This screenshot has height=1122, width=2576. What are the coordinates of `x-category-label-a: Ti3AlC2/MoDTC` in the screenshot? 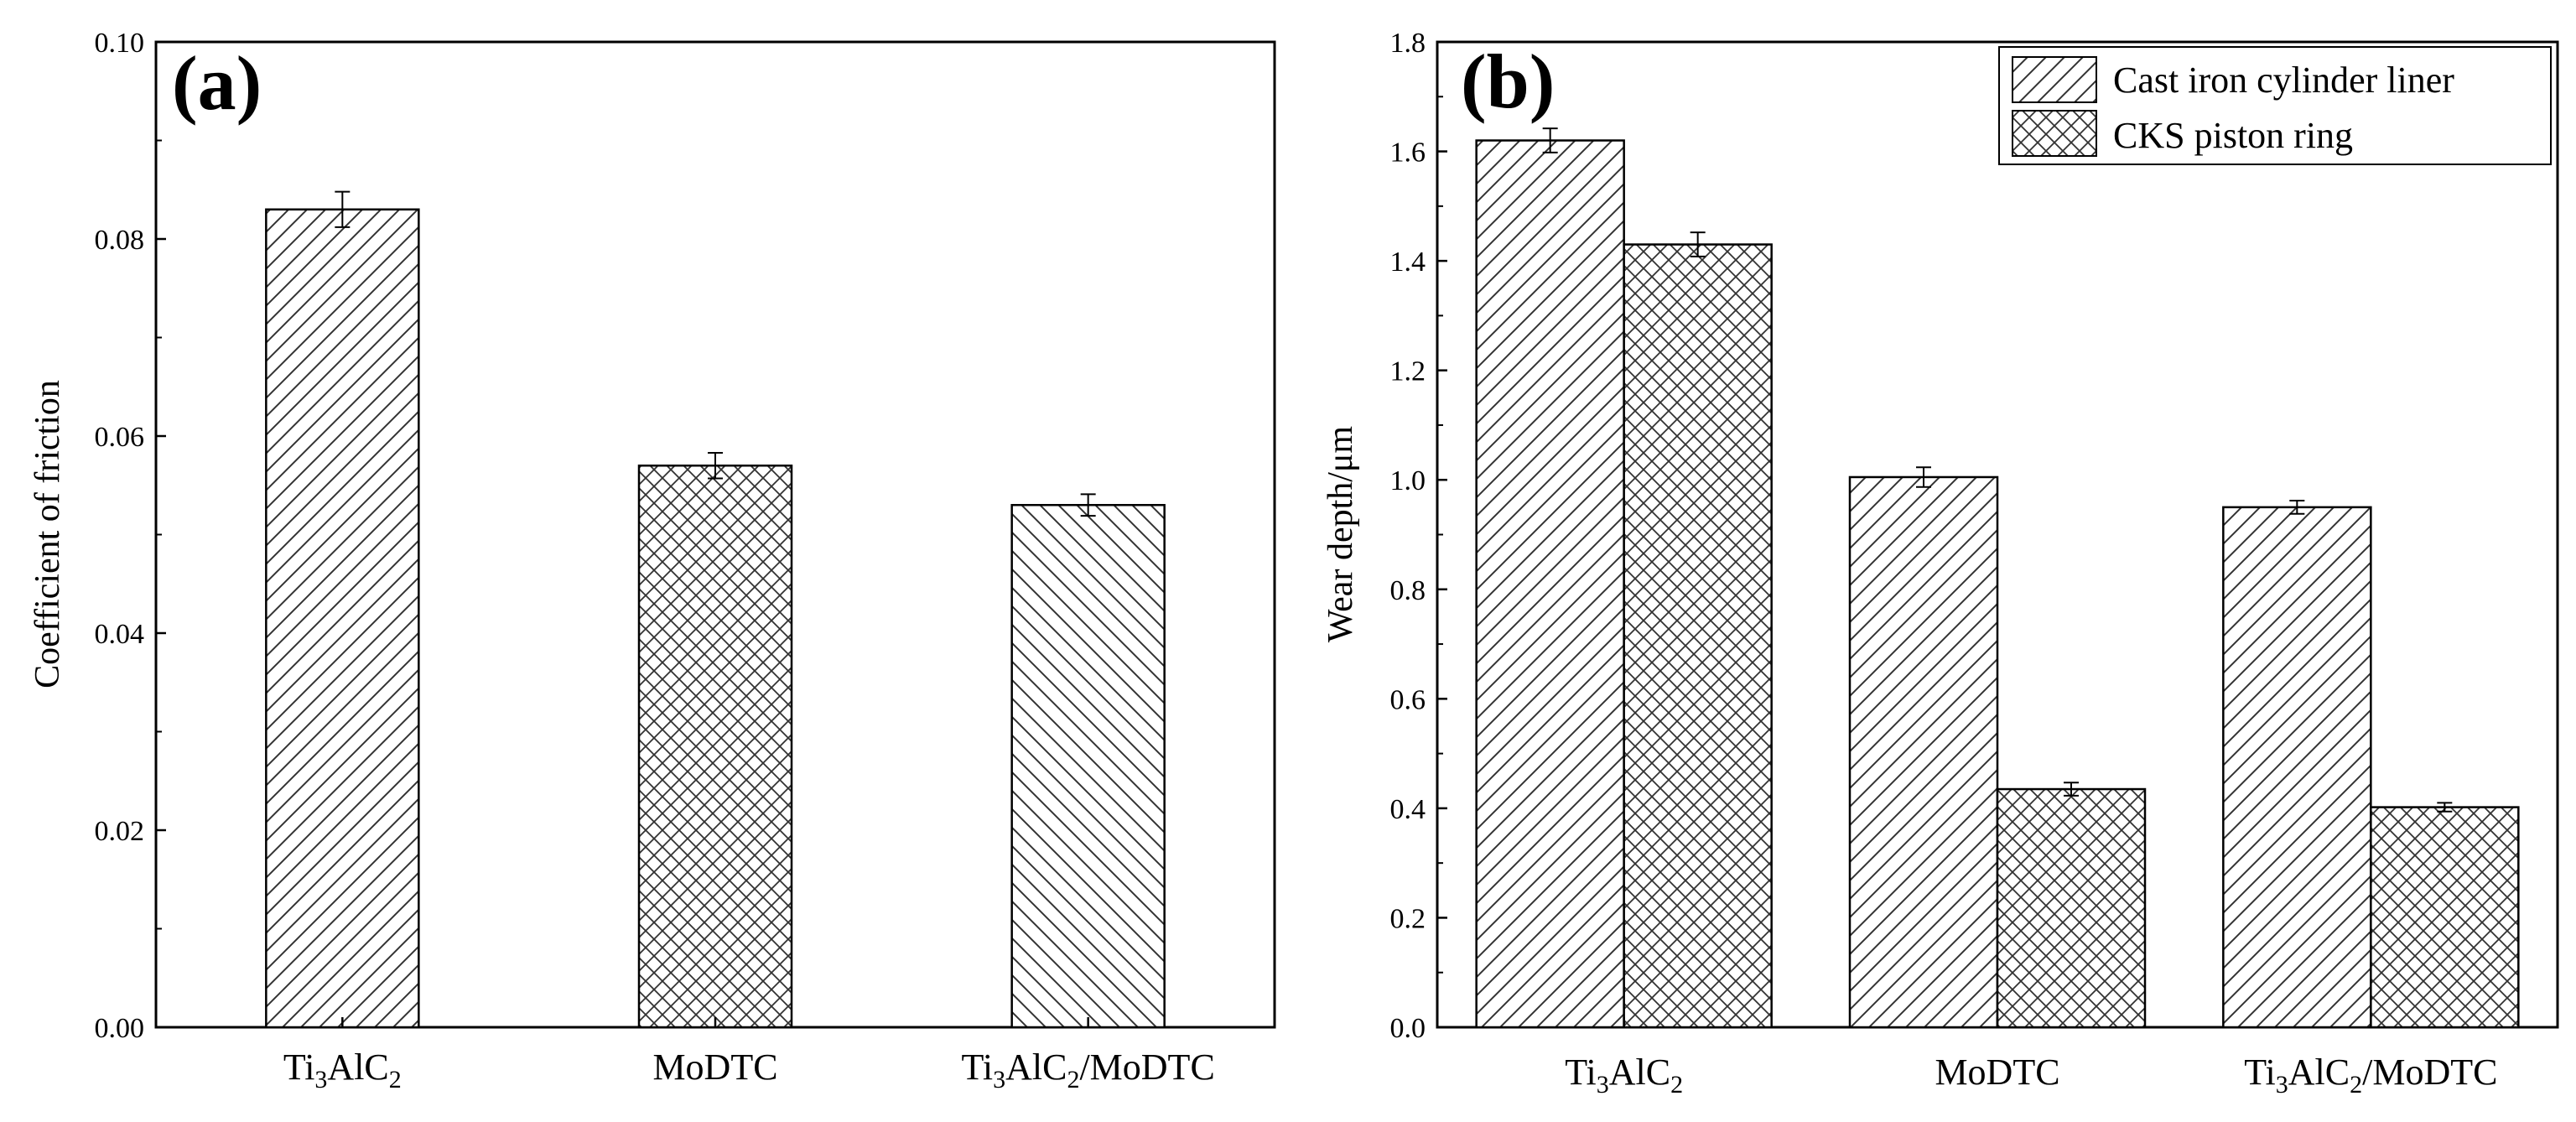 It's located at (1088, 1070).